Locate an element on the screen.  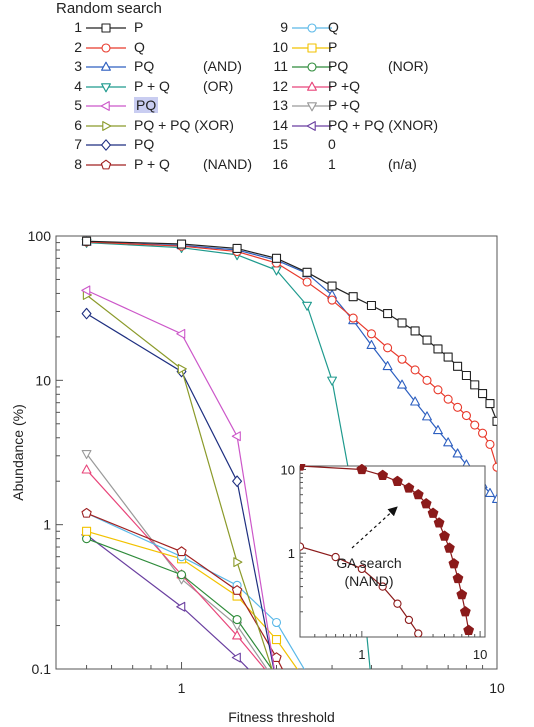
x-tick-label: 1 is located at coordinates (182, 688).